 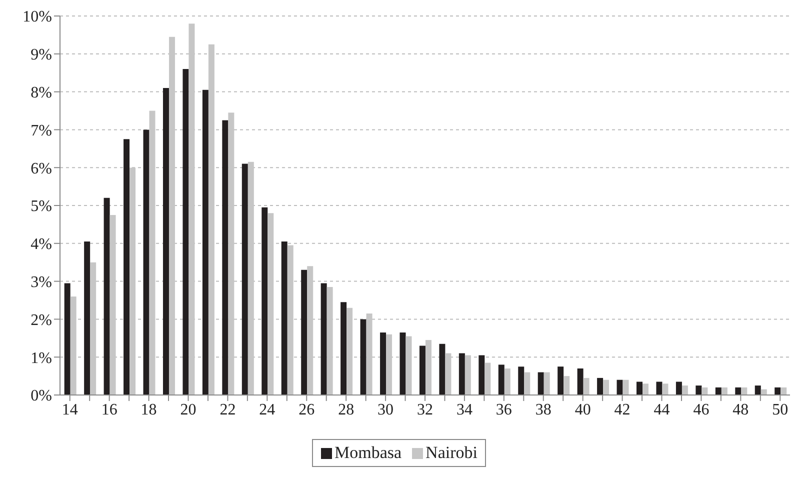 I want to click on y-tick-label: 3%, so click(x=41, y=282).